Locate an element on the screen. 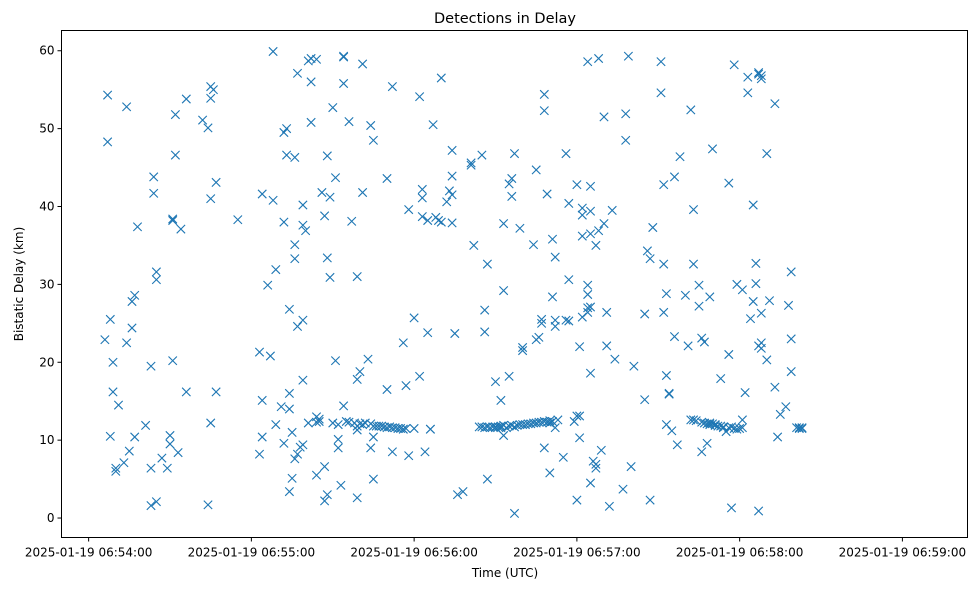  x-tick-label: 2025-01-19 06:55:00 is located at coordinates (251, 553).